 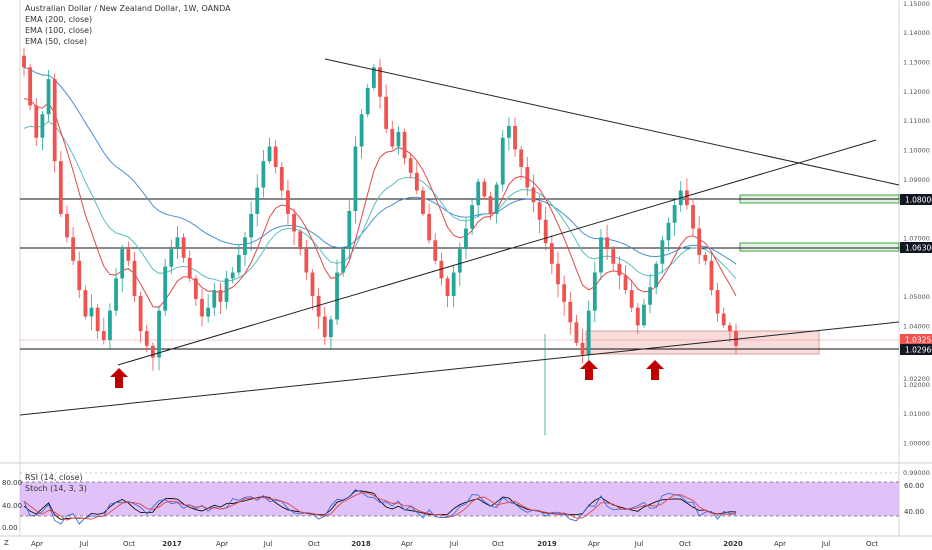 I want to click on ema-100-label: EMA (100, close), so click(x=59, y=30).